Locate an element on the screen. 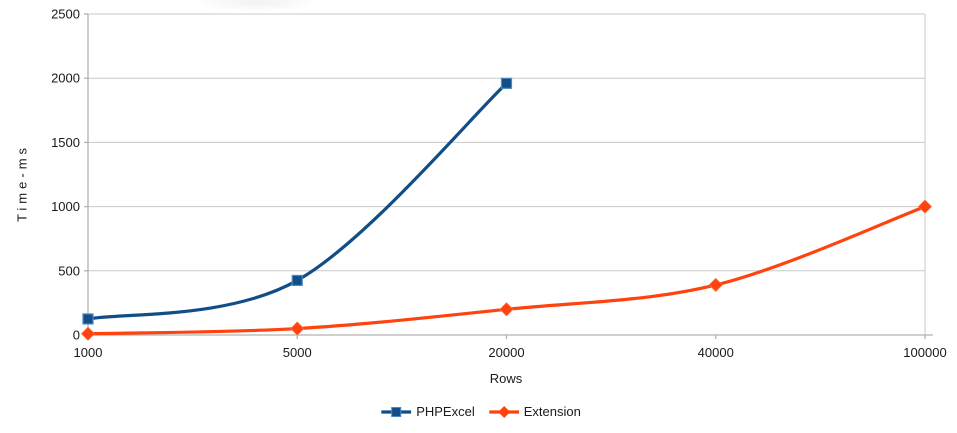 This screenshot has width=957, height=433. legend-item-phpexcel: PHPExcel is located at coordinates (428, 411).